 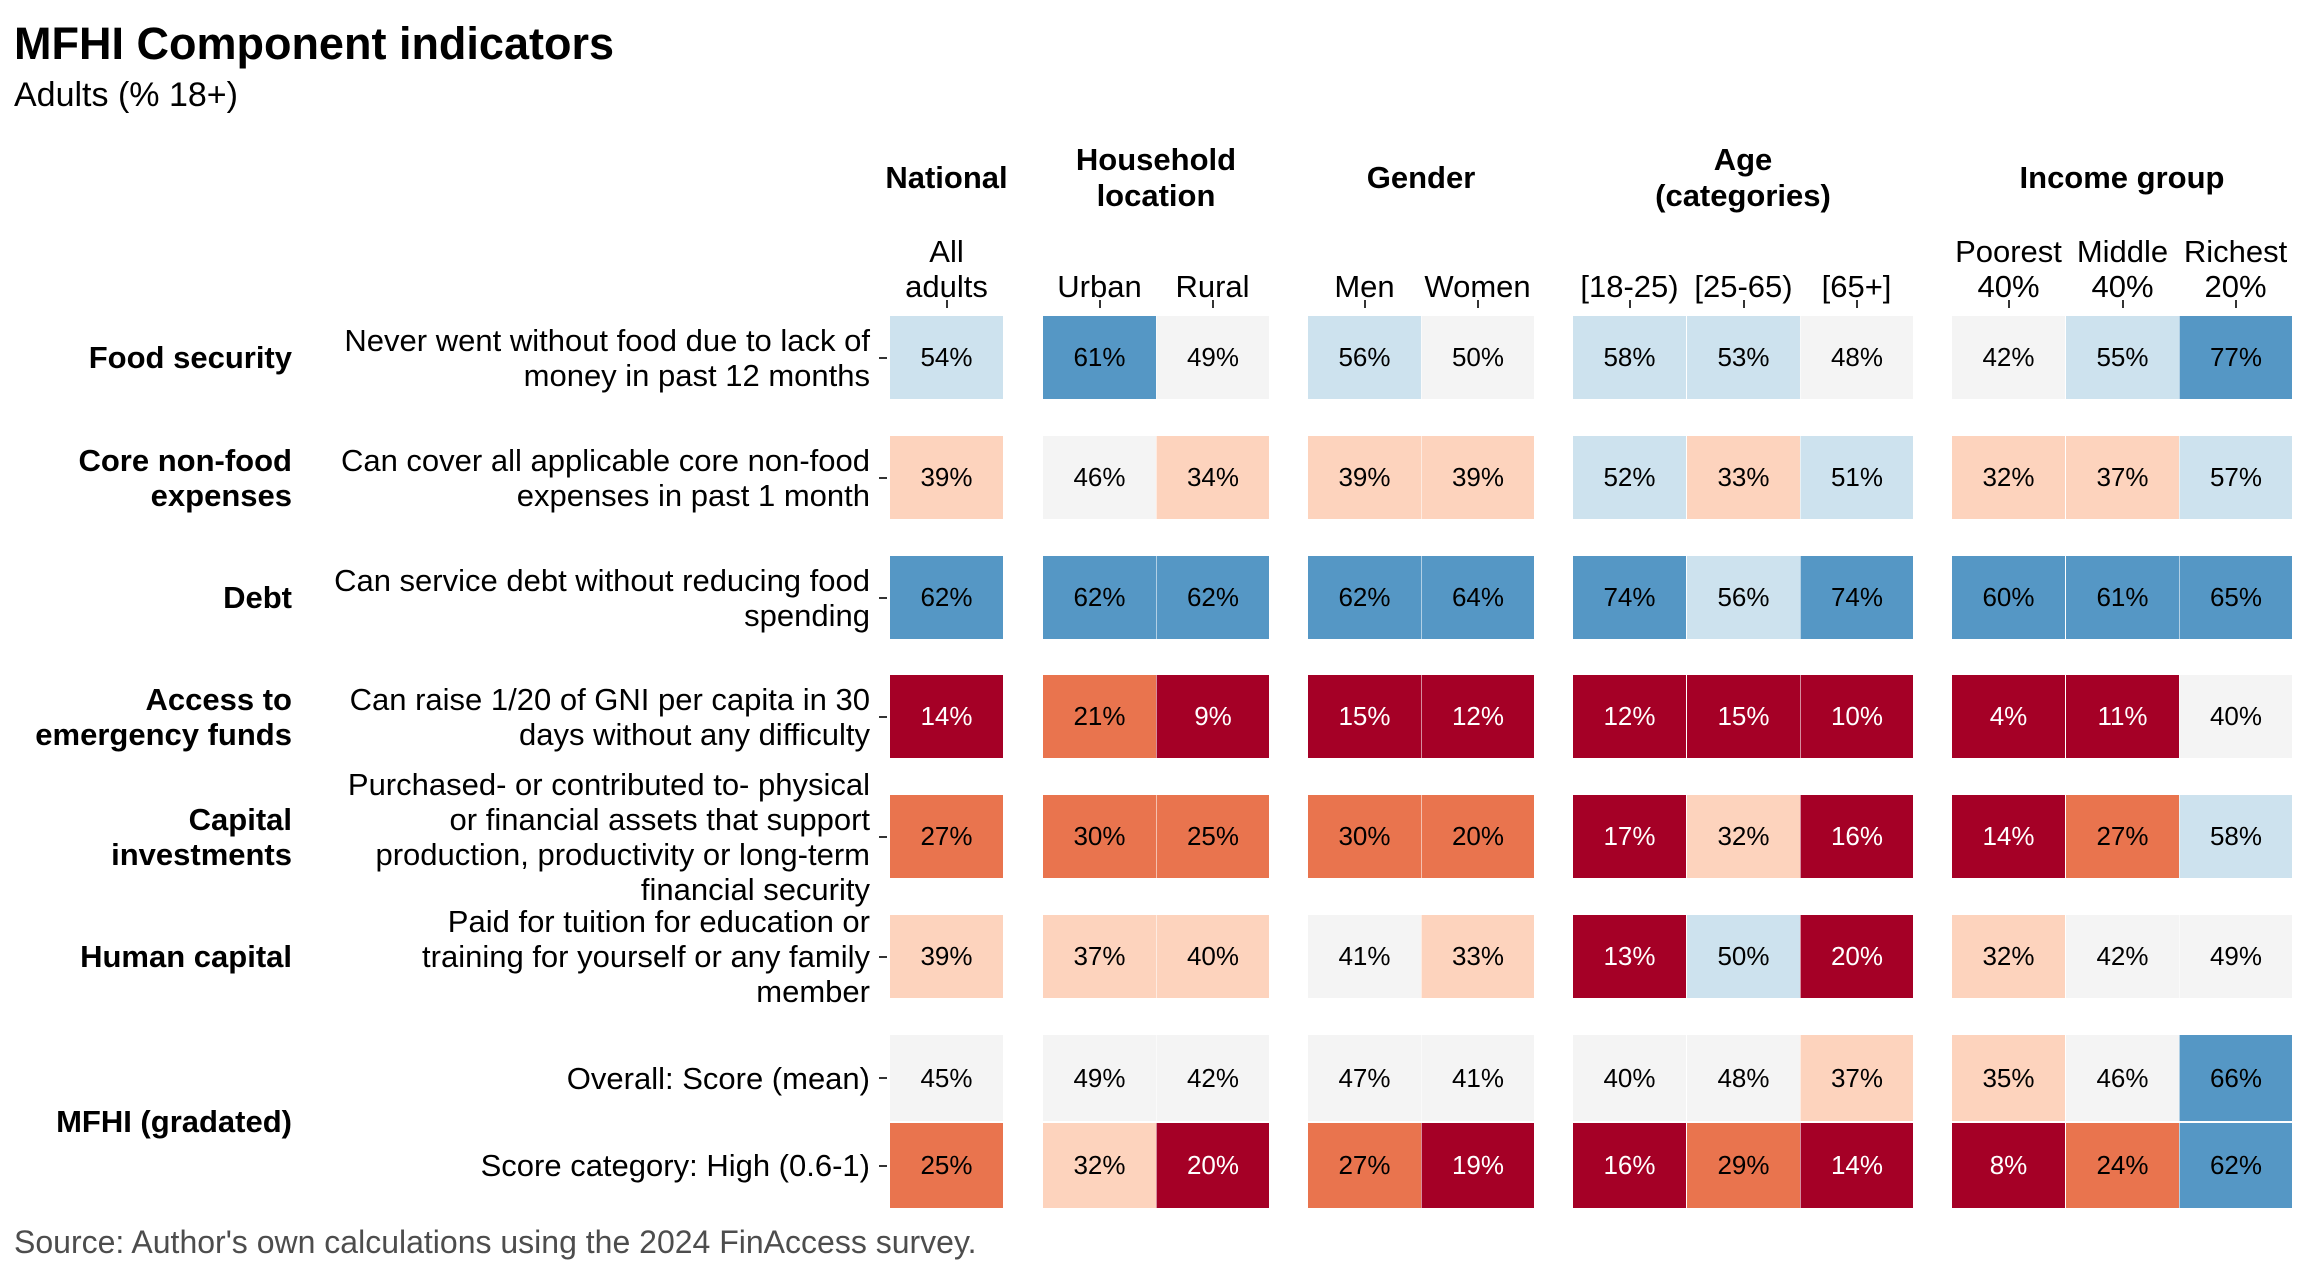 What do you see at coordinates (201, 836) in the screenshot?
I see `row-category-label: Capital investments` at bounding box center [201, 836].